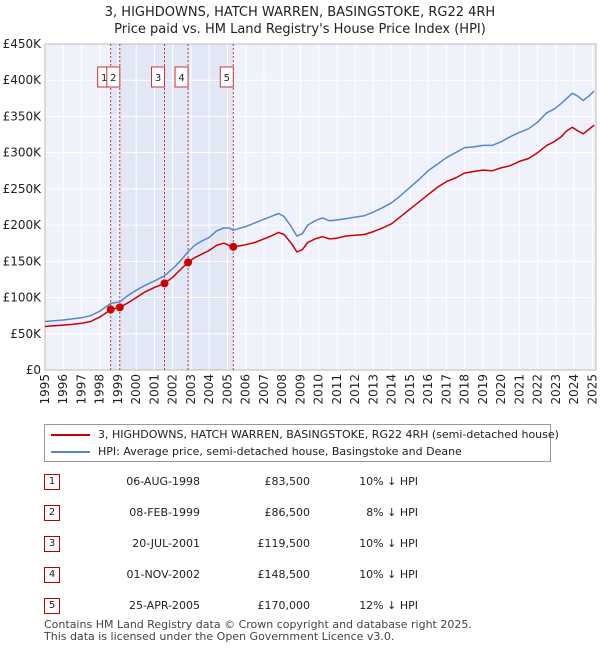 The height and width of the screenshot is (650, 600). What do you see at coordinates (410, 389) in the screenshot?
I see `x-tick-label: 2015` at bounding box center [410, 389].